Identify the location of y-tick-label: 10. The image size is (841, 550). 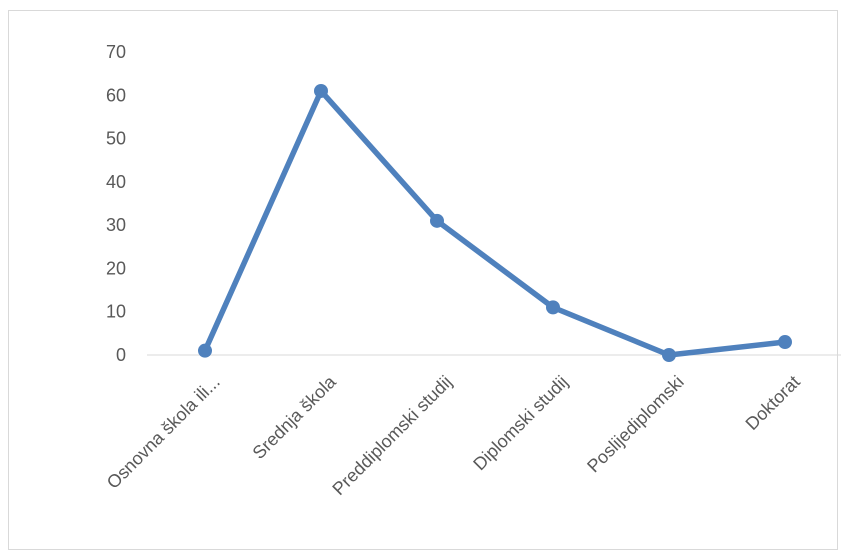
(116, 312).